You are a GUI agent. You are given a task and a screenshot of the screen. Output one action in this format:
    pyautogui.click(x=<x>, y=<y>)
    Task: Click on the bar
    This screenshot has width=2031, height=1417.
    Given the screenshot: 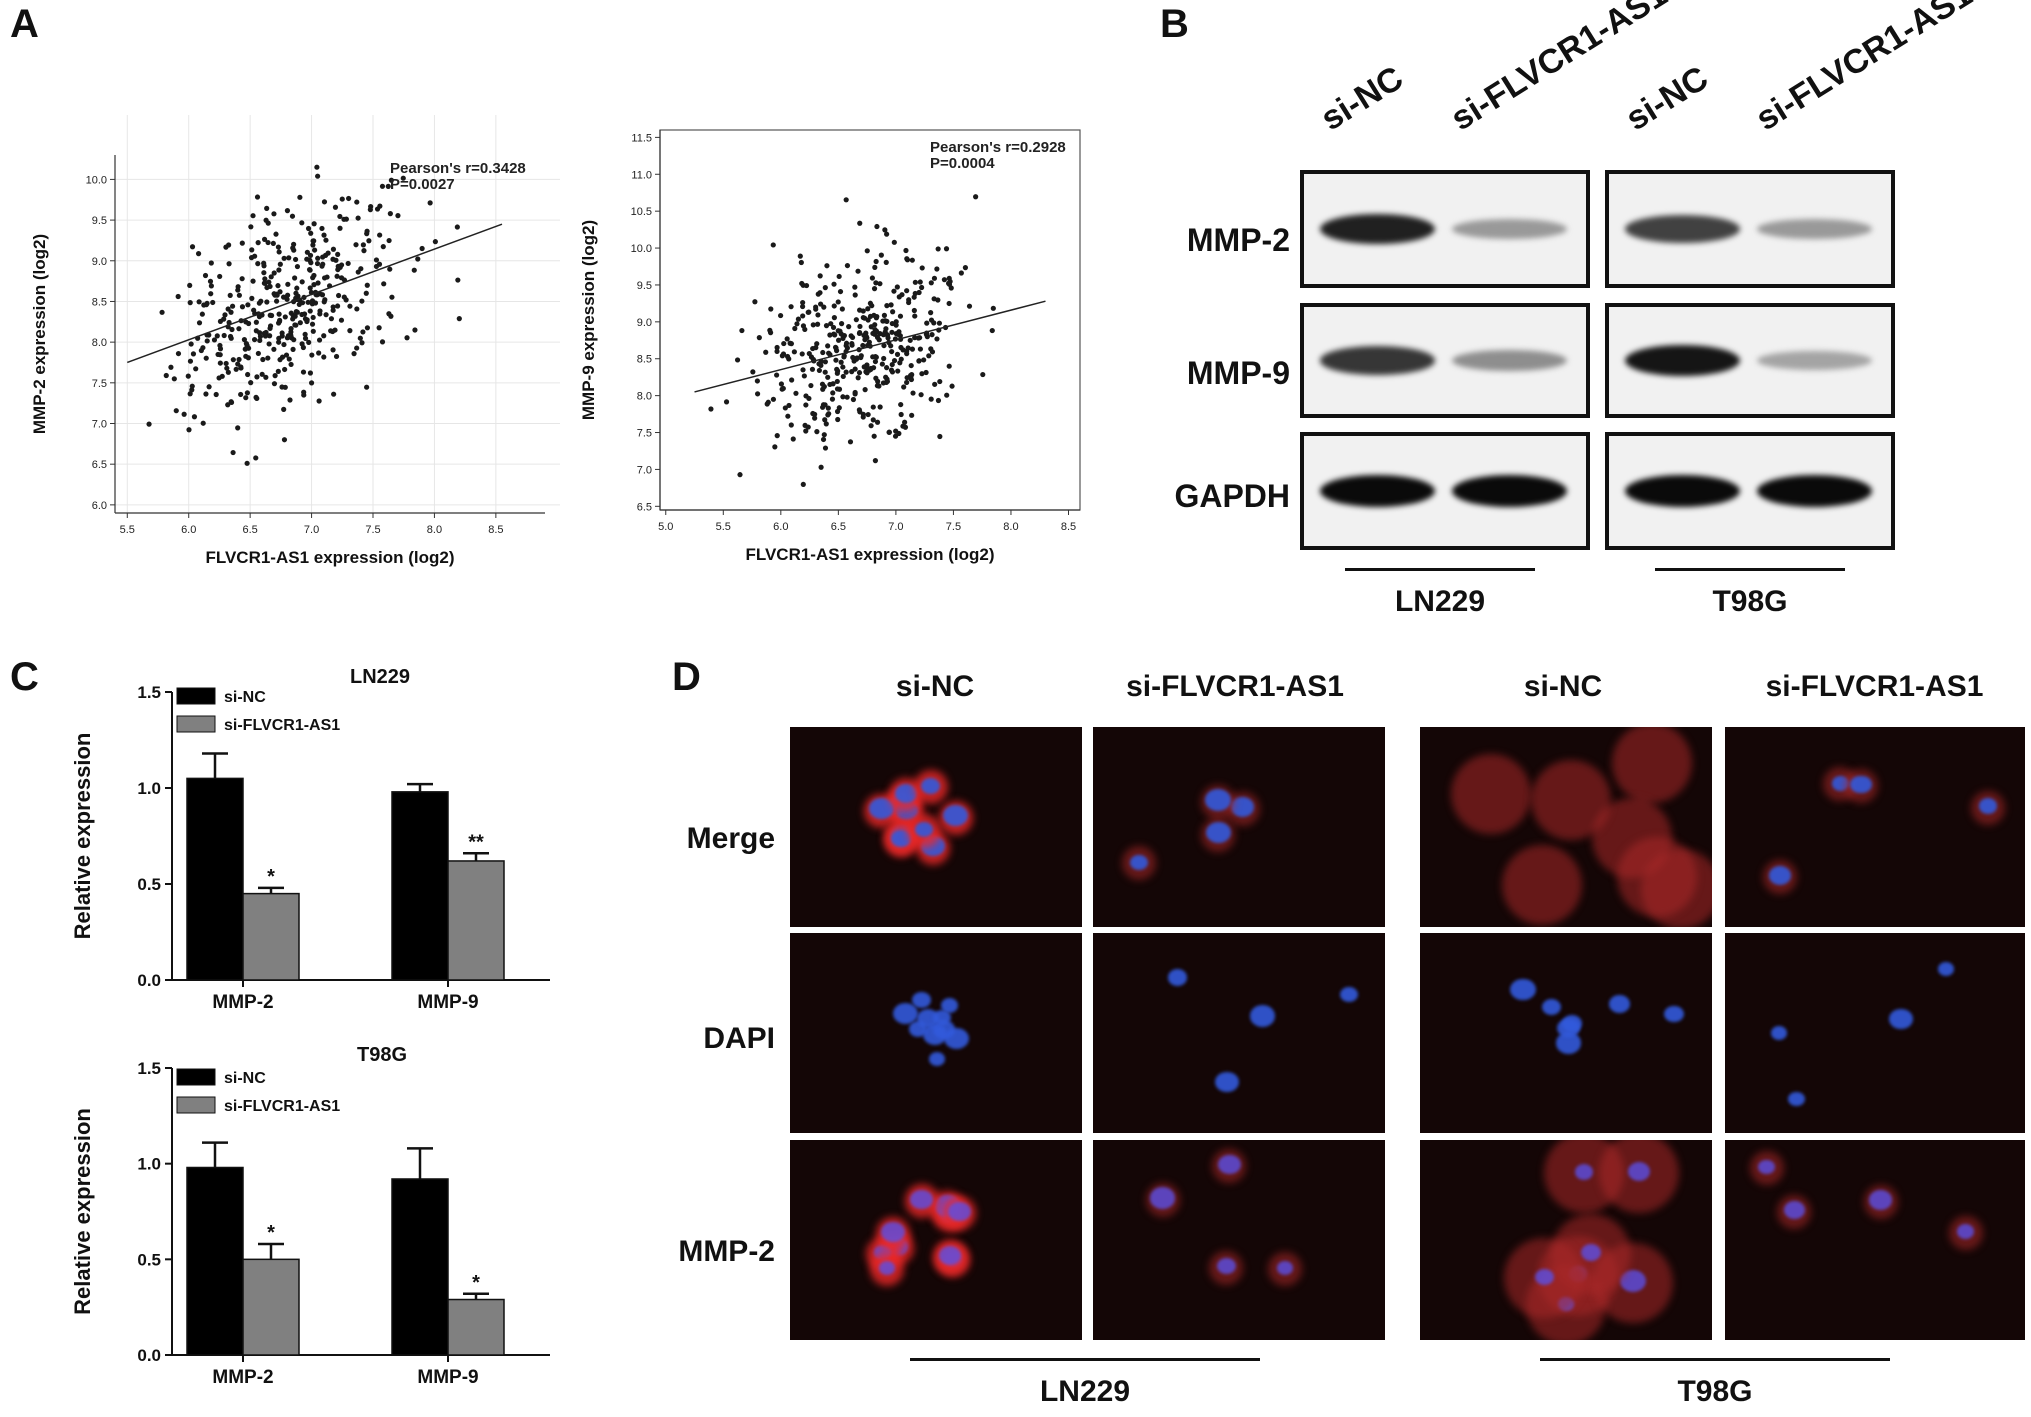 What is the action you would take?
    pyautogui.click(x=420, y=886)
    